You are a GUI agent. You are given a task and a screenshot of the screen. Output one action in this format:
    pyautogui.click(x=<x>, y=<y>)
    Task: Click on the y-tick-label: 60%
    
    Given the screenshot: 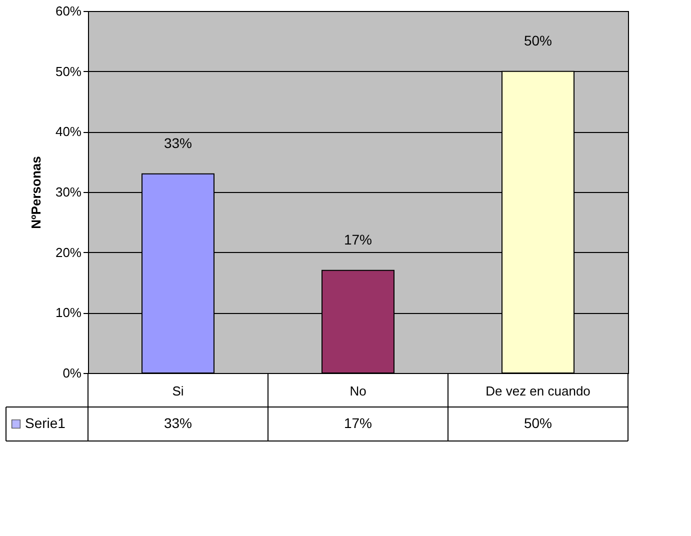 What is the action you would take?
    pyautogui.click(x=68, y=11)
    